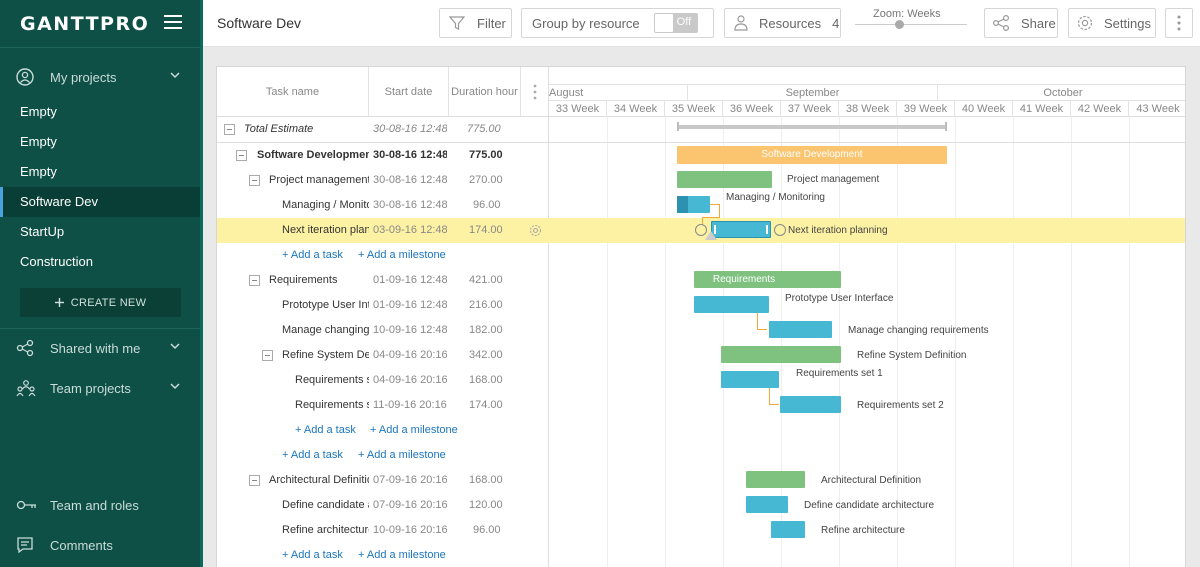 This screenshot has height=567, width=1200. Describe the element at coordinates (636, 109) in the screenshot. I see `week-34: 34 Week` at that location.